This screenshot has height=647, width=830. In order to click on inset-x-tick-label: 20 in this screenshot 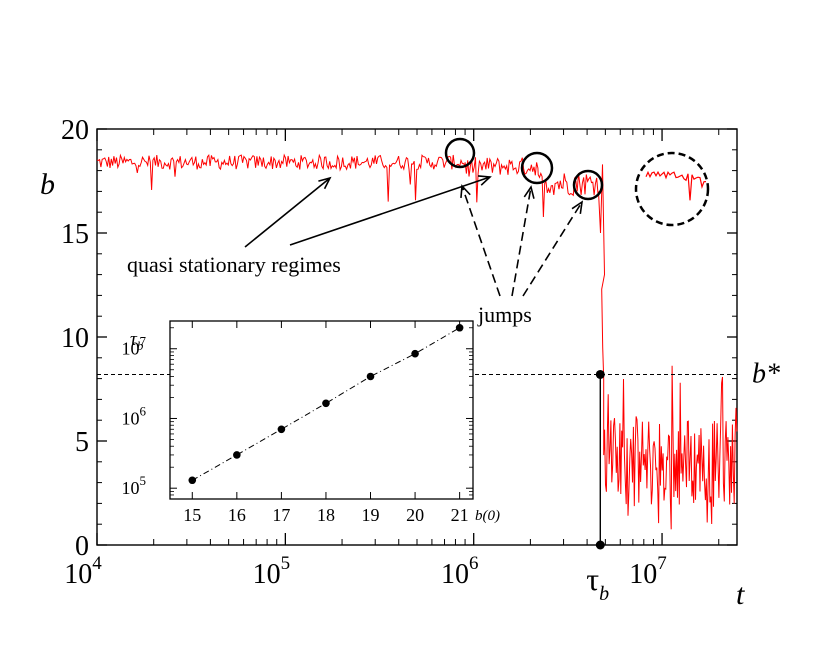, I will do `click(415, 515)`.